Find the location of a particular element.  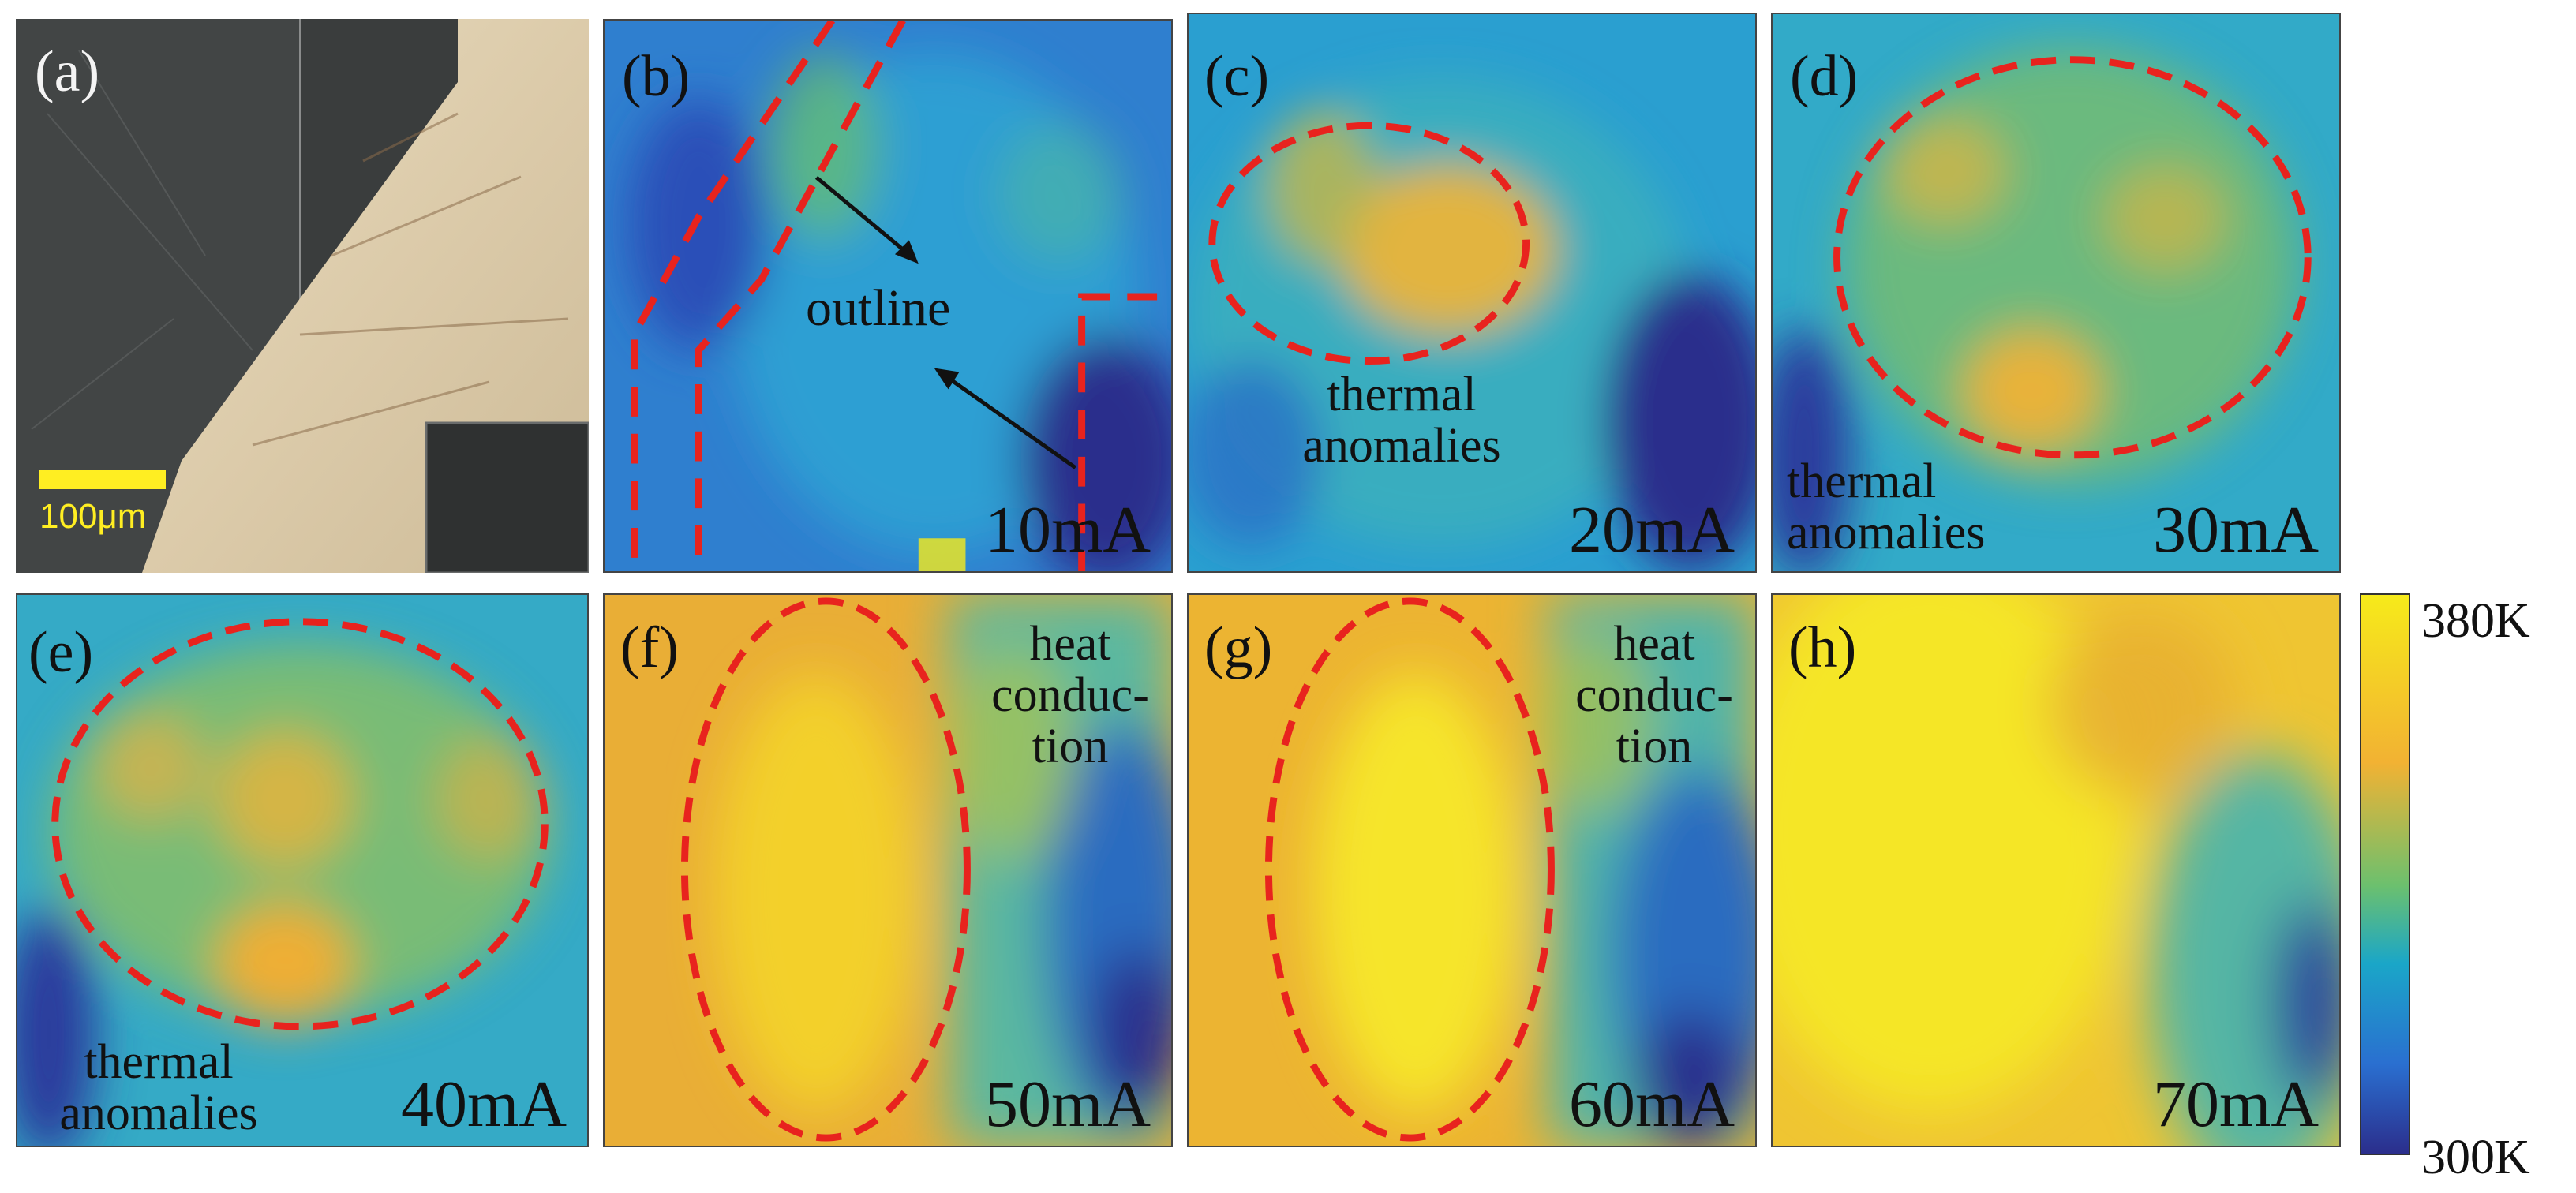

panel-h-thermal-map: (h) 70mA is located at coordinates (2056, 870).